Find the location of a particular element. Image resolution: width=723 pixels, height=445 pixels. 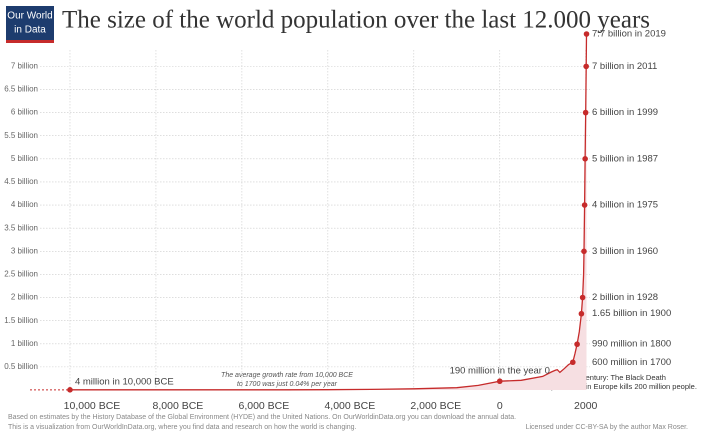

point-label: 7.7 billion in 2019 is located at coordinates (629, 34).